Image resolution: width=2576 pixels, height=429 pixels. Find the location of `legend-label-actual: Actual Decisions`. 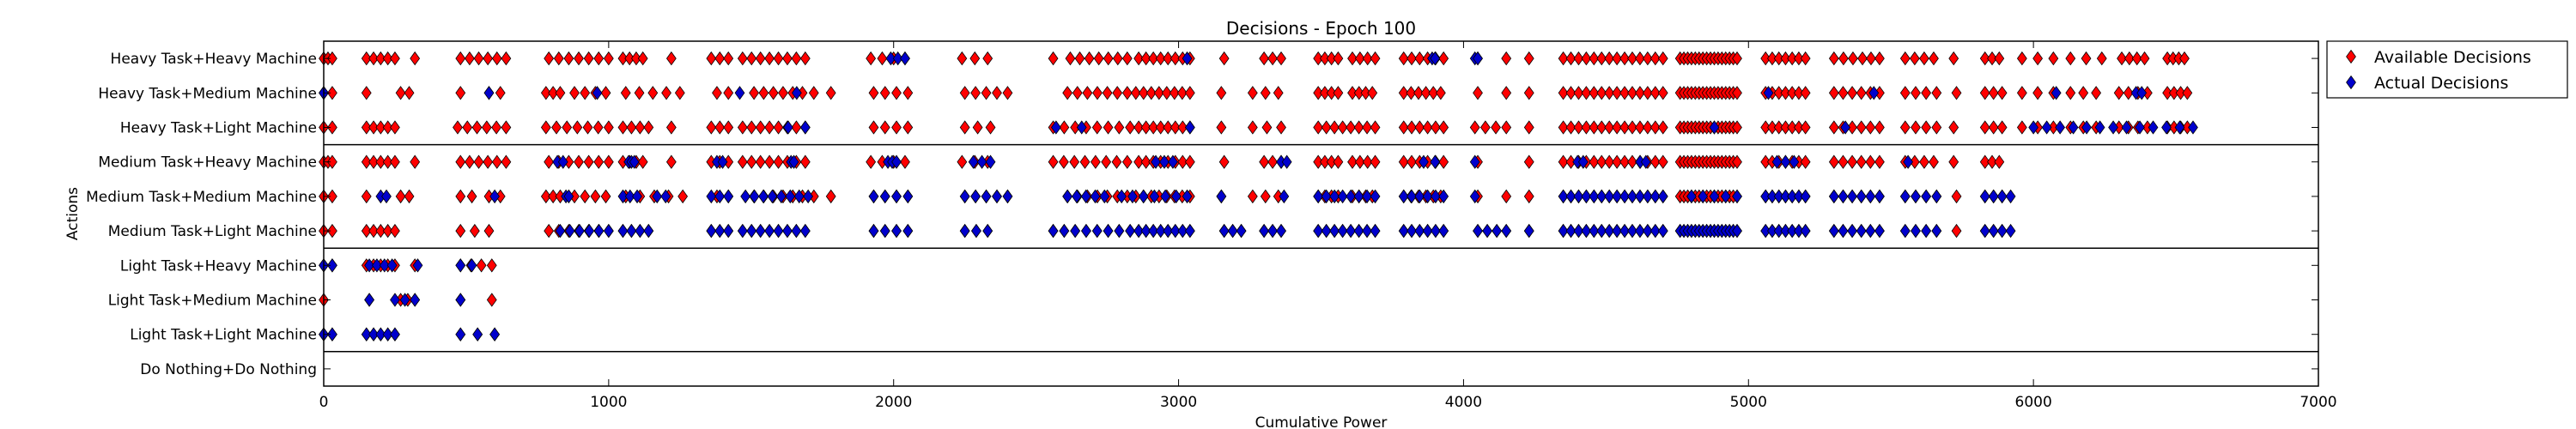

legend-label-actual: Actual Decisions is located at coordinates (2441, 84).